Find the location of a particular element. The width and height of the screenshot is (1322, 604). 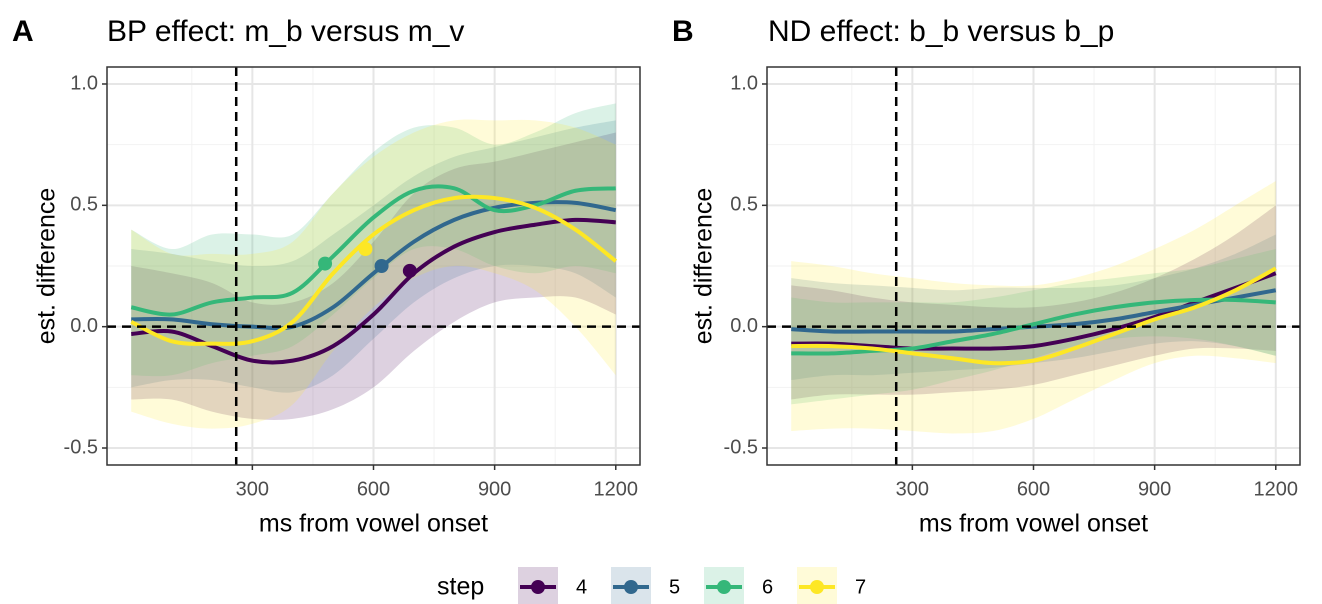

legend-label: 5 is located at coordinates (674, 587).